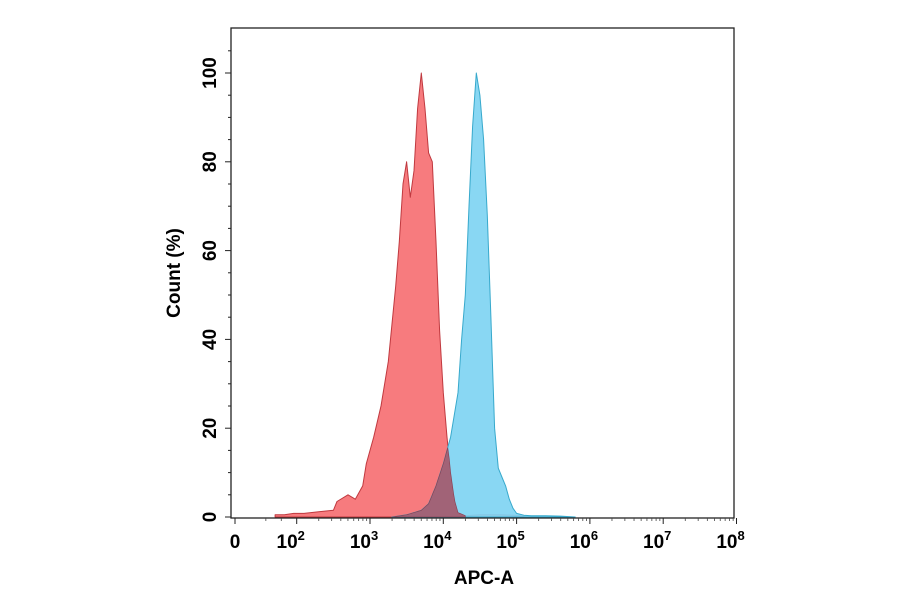 The height and width of the screenshot is (594, 900). I want to click on y-tick-label: 0, so click(210, 517).